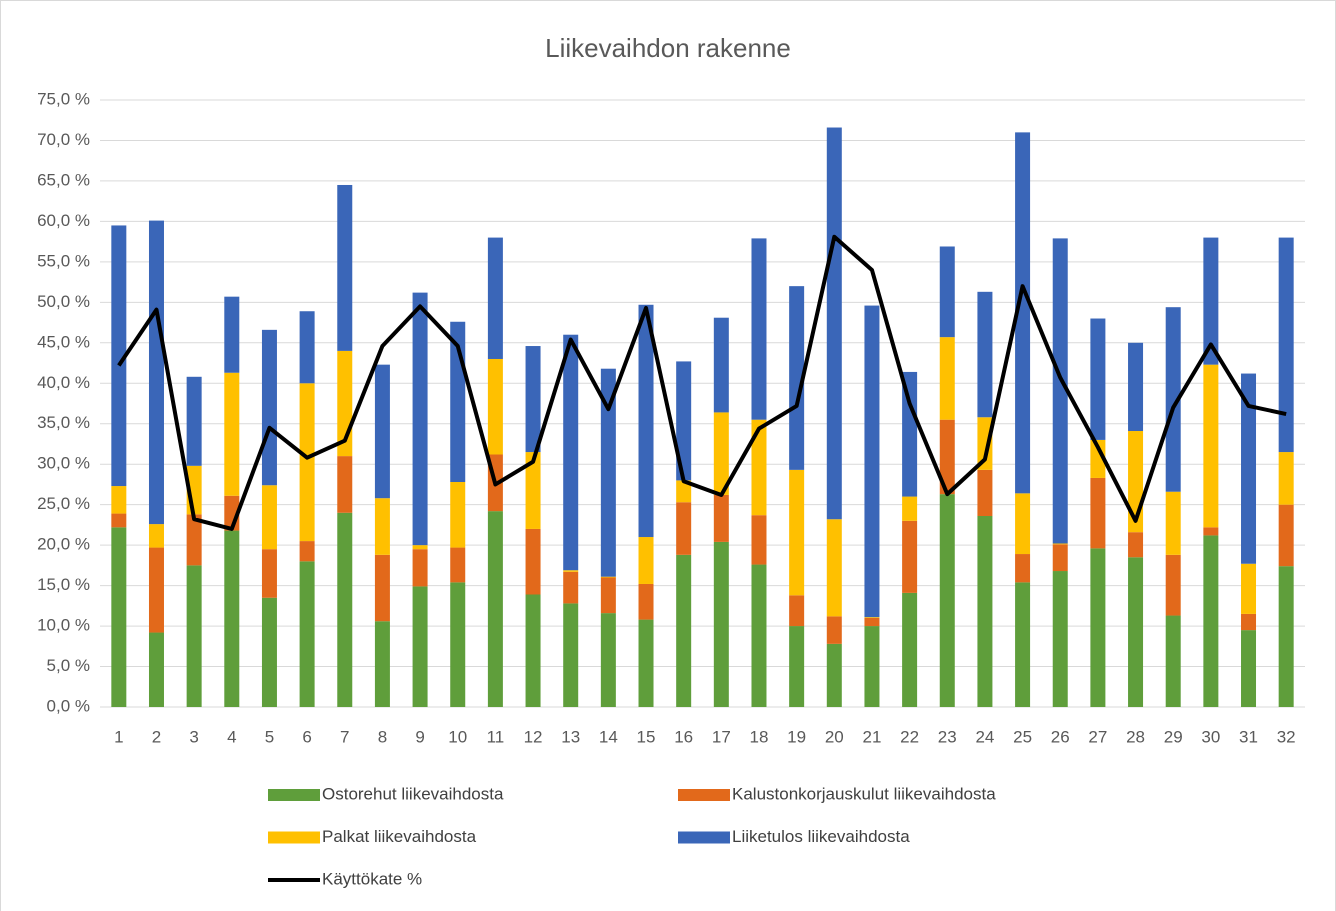 The width and height of the screenshot is (1336, 911). I want to click on x-tick-label: 15, so click(646, 736).